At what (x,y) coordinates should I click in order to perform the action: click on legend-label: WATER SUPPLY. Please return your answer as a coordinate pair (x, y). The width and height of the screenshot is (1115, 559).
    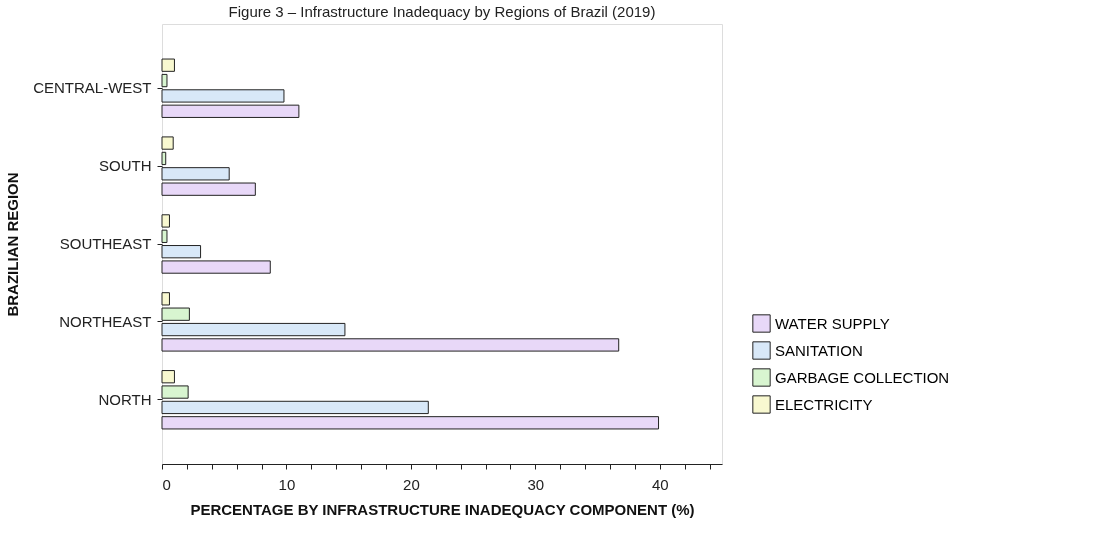
    Looking at the image, I should click on (832, 323).